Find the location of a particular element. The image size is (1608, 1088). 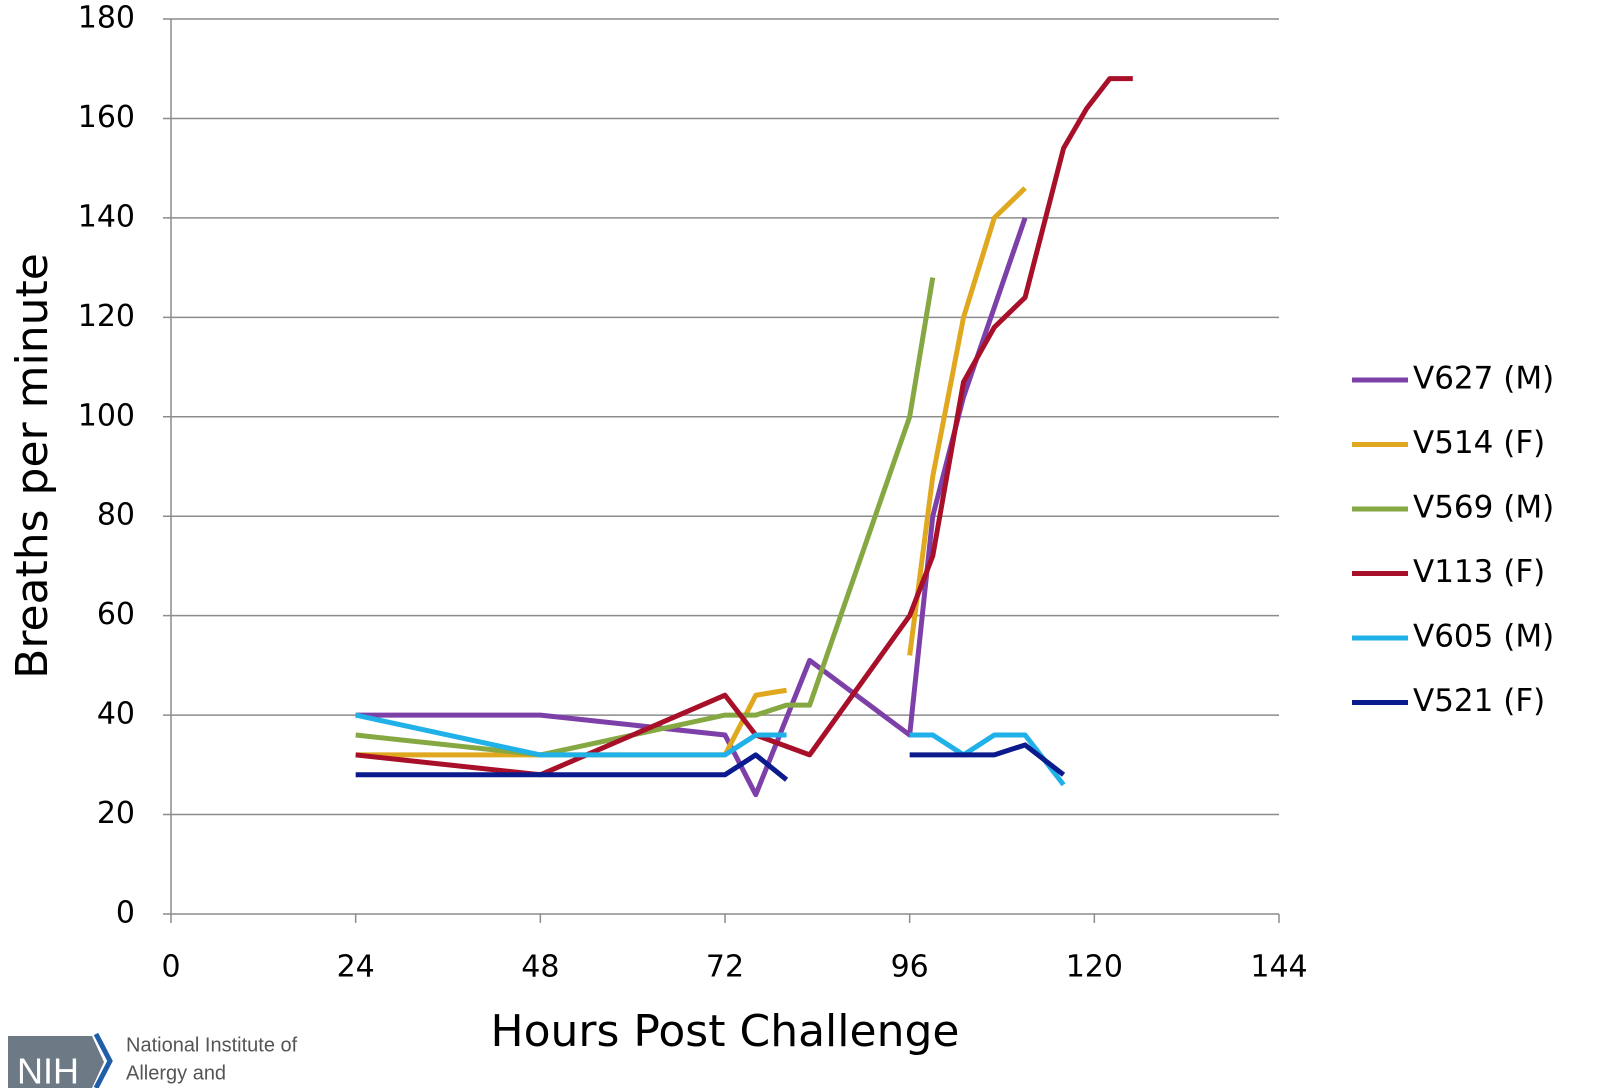

y-tick-label: 40 is located at coordinates (116, 714).